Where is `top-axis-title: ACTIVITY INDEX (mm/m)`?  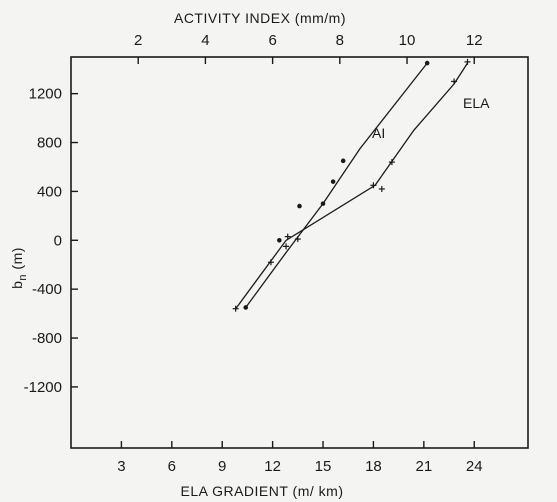
top-axis-title: ACTIVITY INDEX (mm/m) is located at coordinates (260, 18).